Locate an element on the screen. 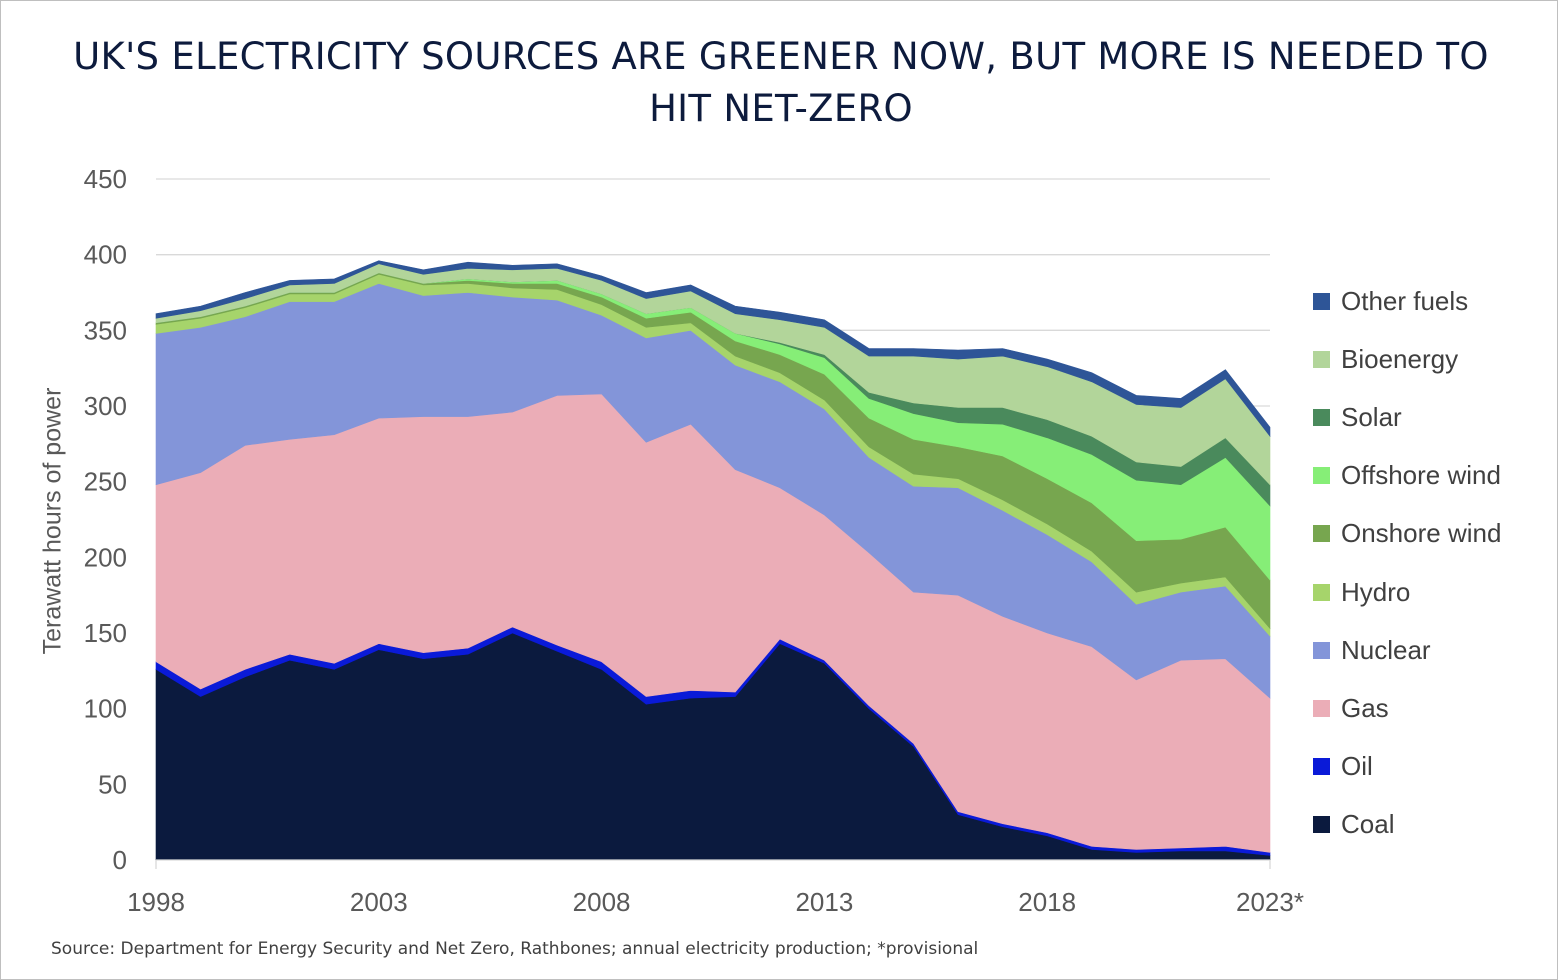 The image size is (1558, 980). area-other-fuels is located at coordinates (713, 349).